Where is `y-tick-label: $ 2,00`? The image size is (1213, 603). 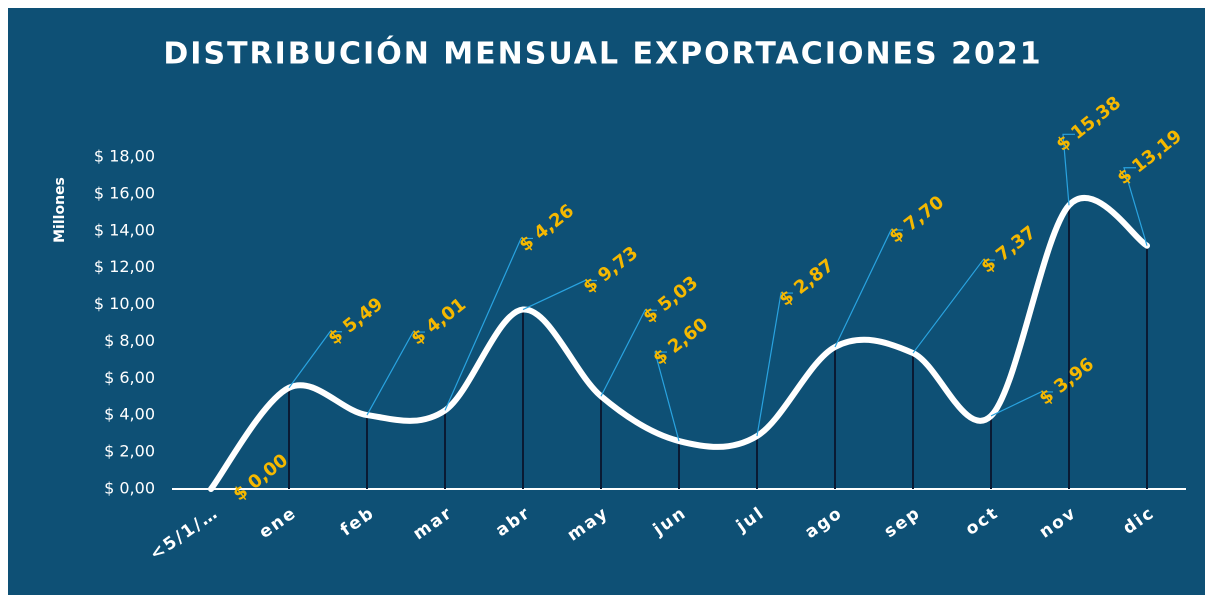
y-tick-label: $ 2,00 is located at coordinates (129, 451).